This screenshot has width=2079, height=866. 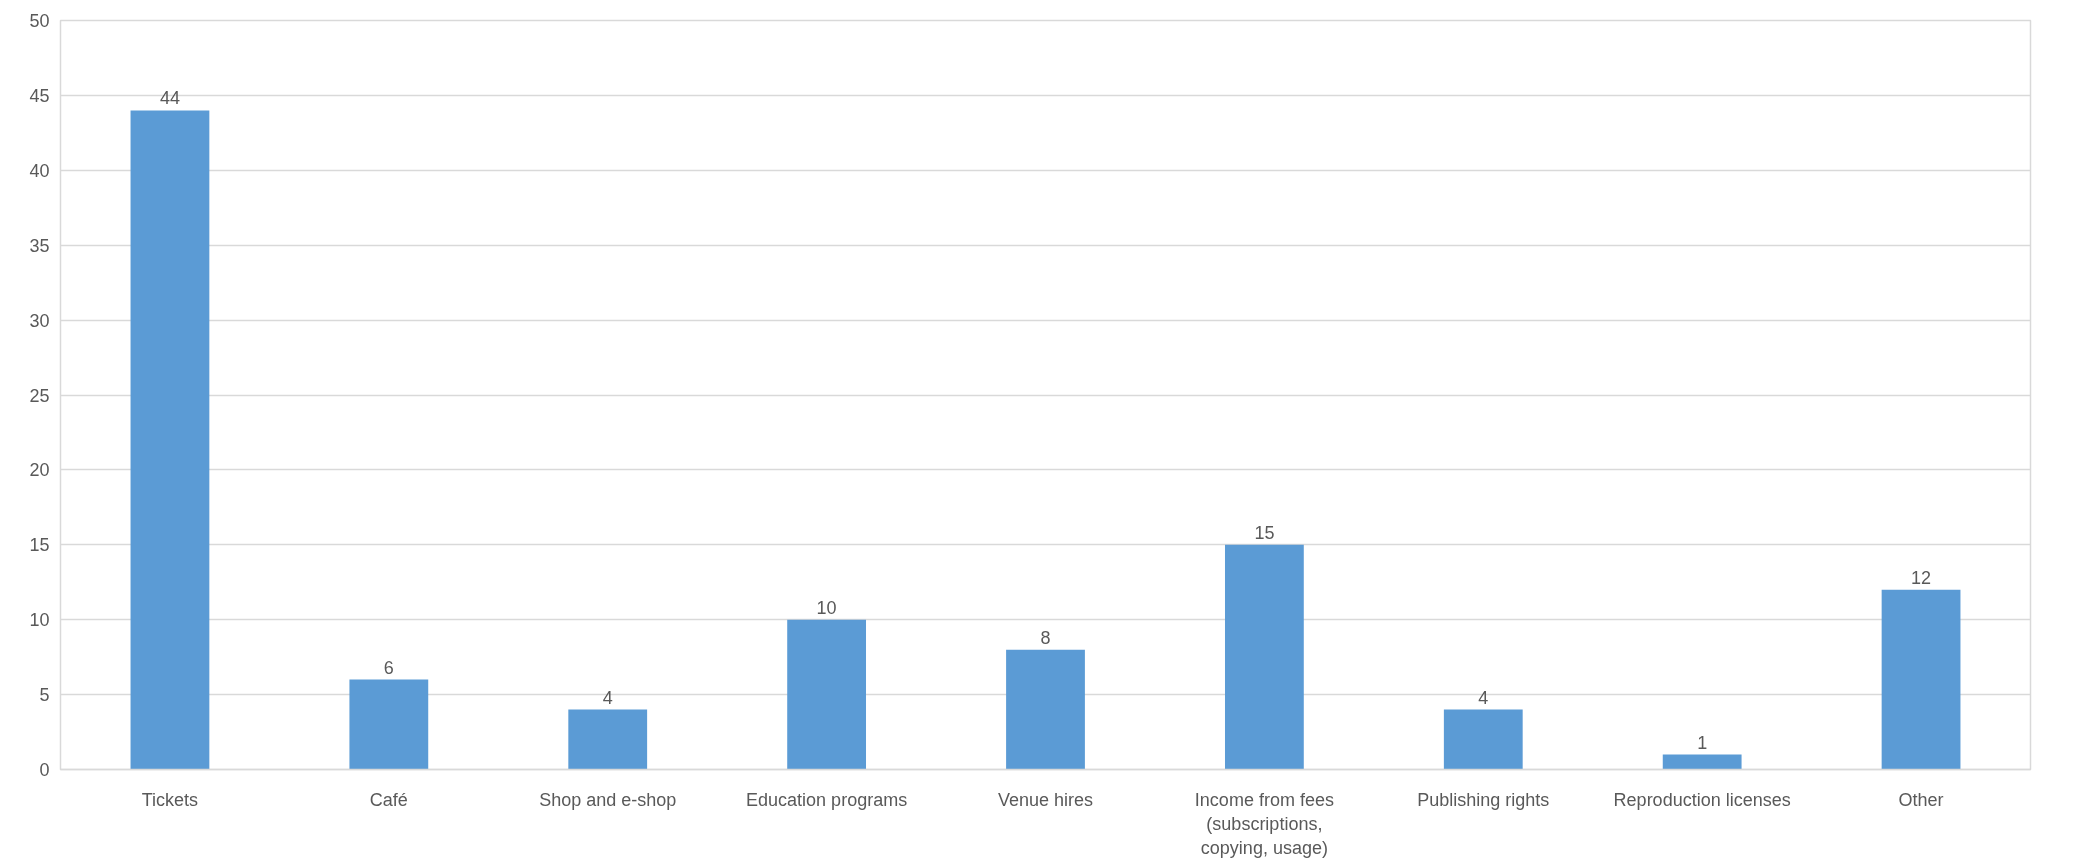 I want to click on x-tick-label: Café, so click(x=388, y=799).